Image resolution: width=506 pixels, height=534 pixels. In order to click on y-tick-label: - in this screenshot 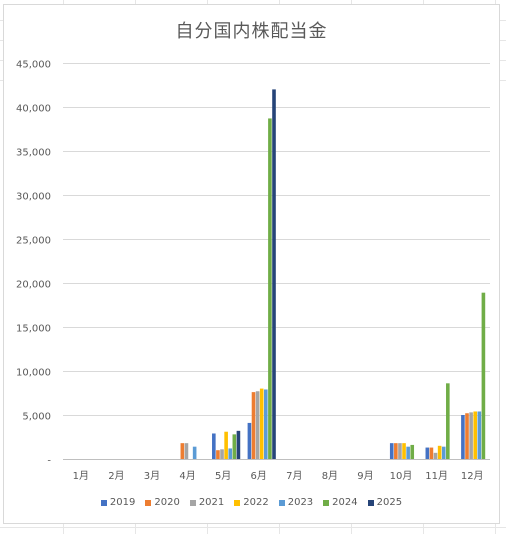, I will do `click(49, 461)`.